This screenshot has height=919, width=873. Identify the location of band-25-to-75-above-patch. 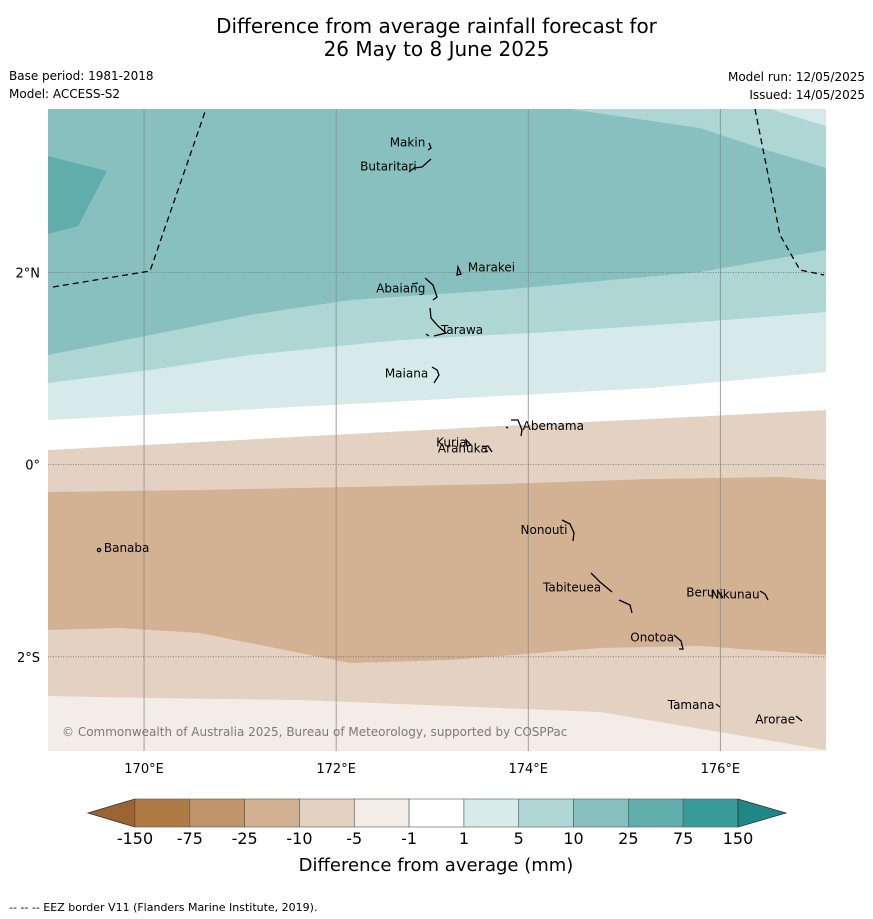
(77, 195).